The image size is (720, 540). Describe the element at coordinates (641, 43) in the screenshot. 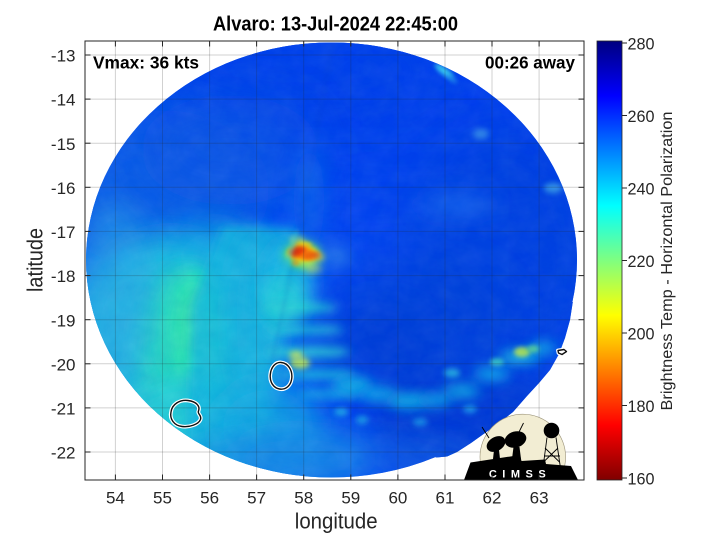

I see `svg-text: 280` at that location.